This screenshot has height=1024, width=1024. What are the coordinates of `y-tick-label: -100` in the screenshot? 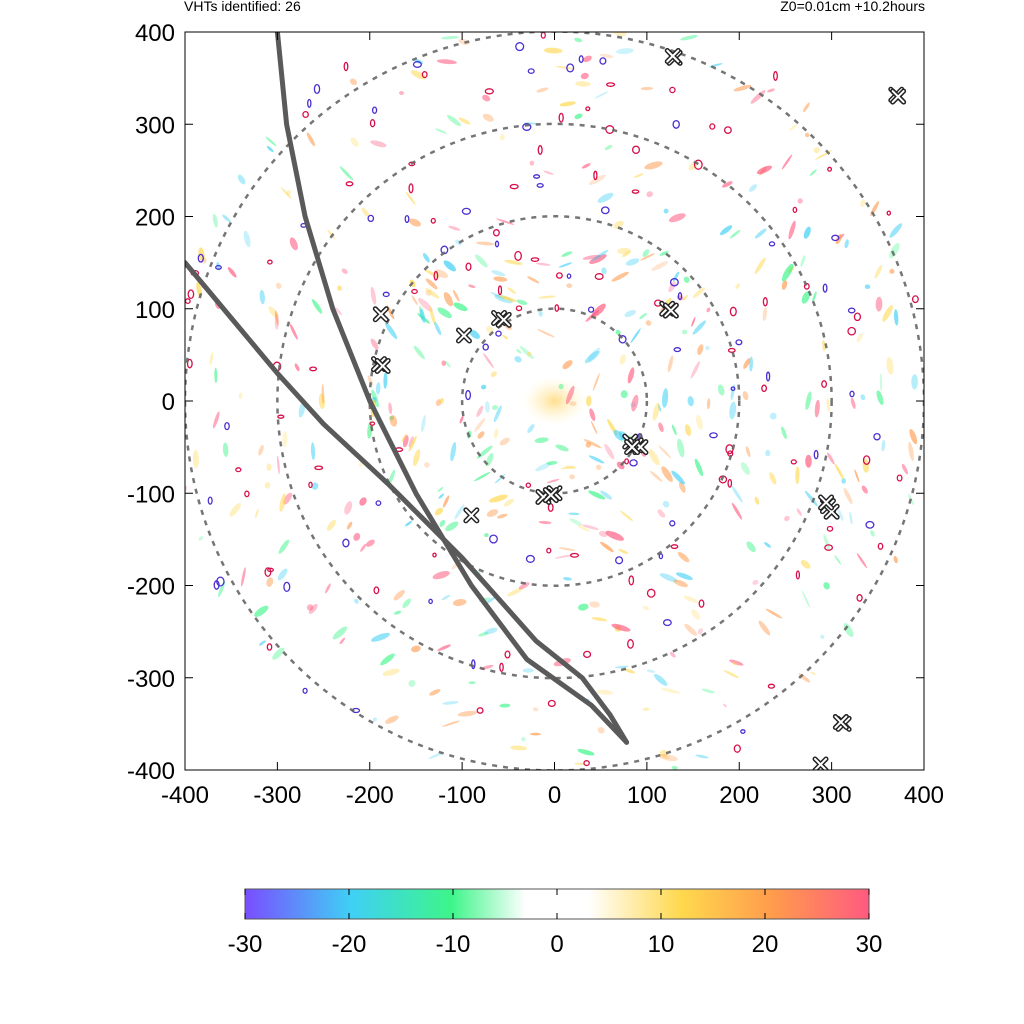 It's located at (151, 494).